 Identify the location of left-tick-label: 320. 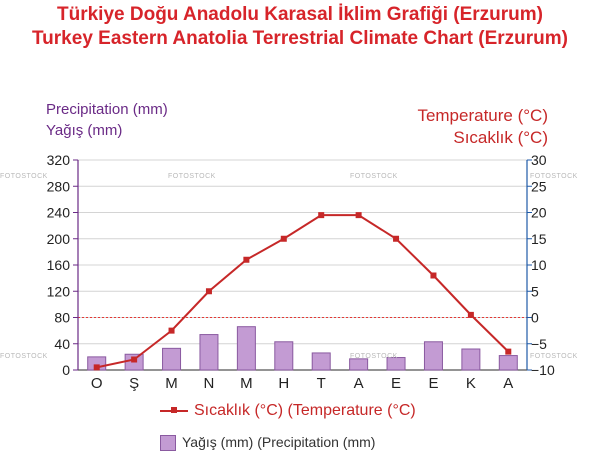
(59, 160).